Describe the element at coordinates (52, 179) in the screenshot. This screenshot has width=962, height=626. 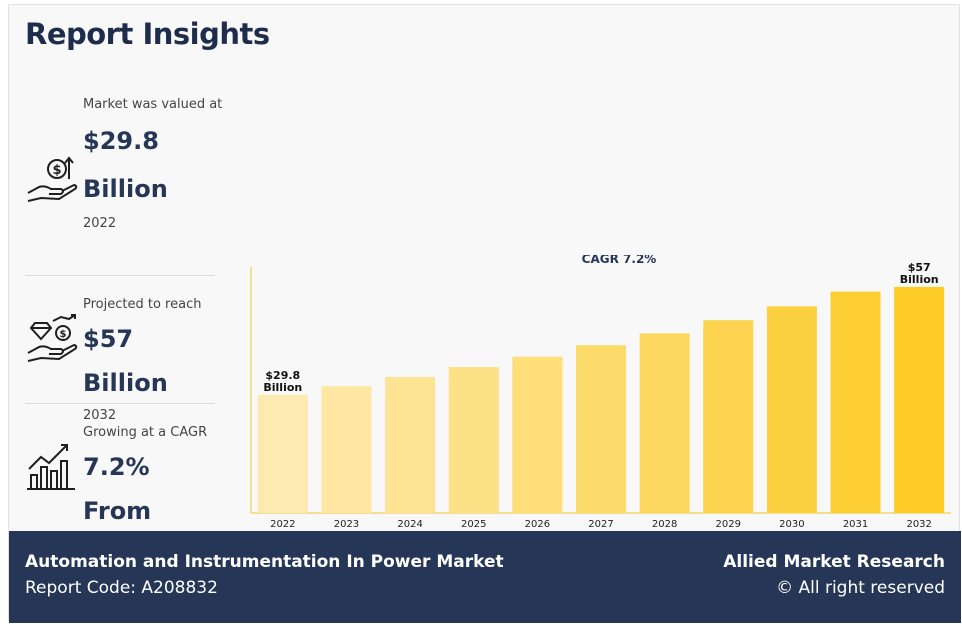
I see `money-hand-icon: $` at that location.